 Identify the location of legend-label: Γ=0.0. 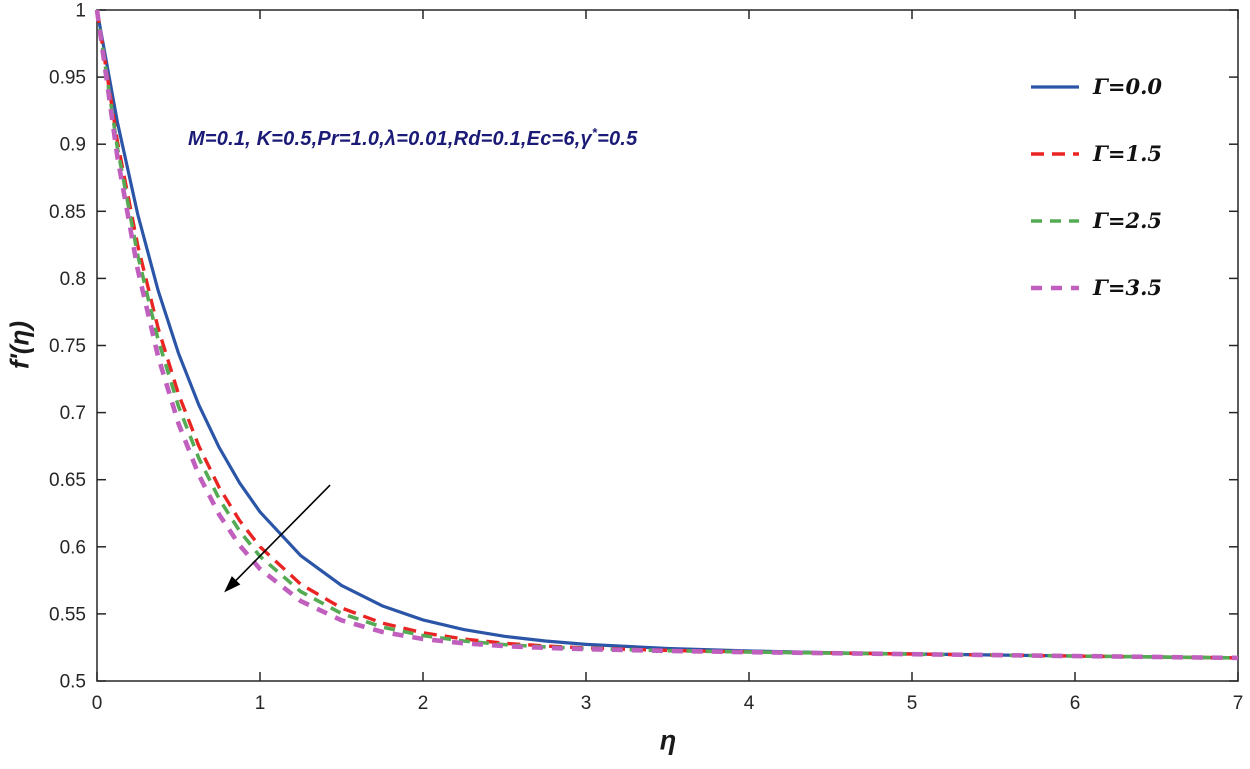
(1127, 86).